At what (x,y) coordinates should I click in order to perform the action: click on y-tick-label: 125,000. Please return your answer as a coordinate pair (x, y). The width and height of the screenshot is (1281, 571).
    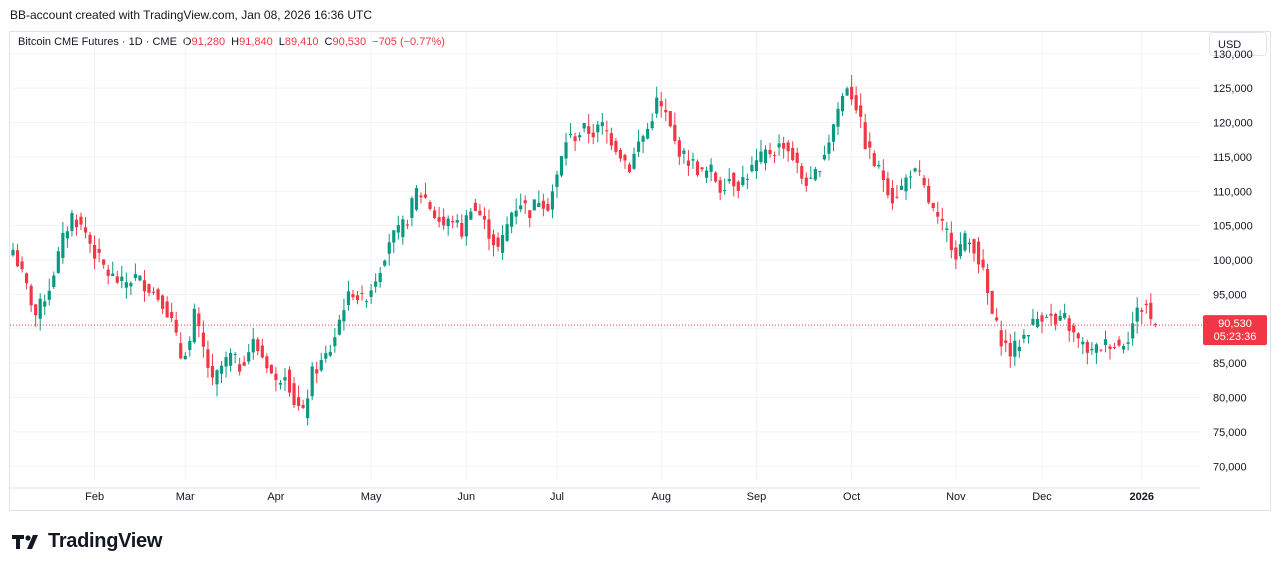
    Looking at the image, I should click on (1233, 89).